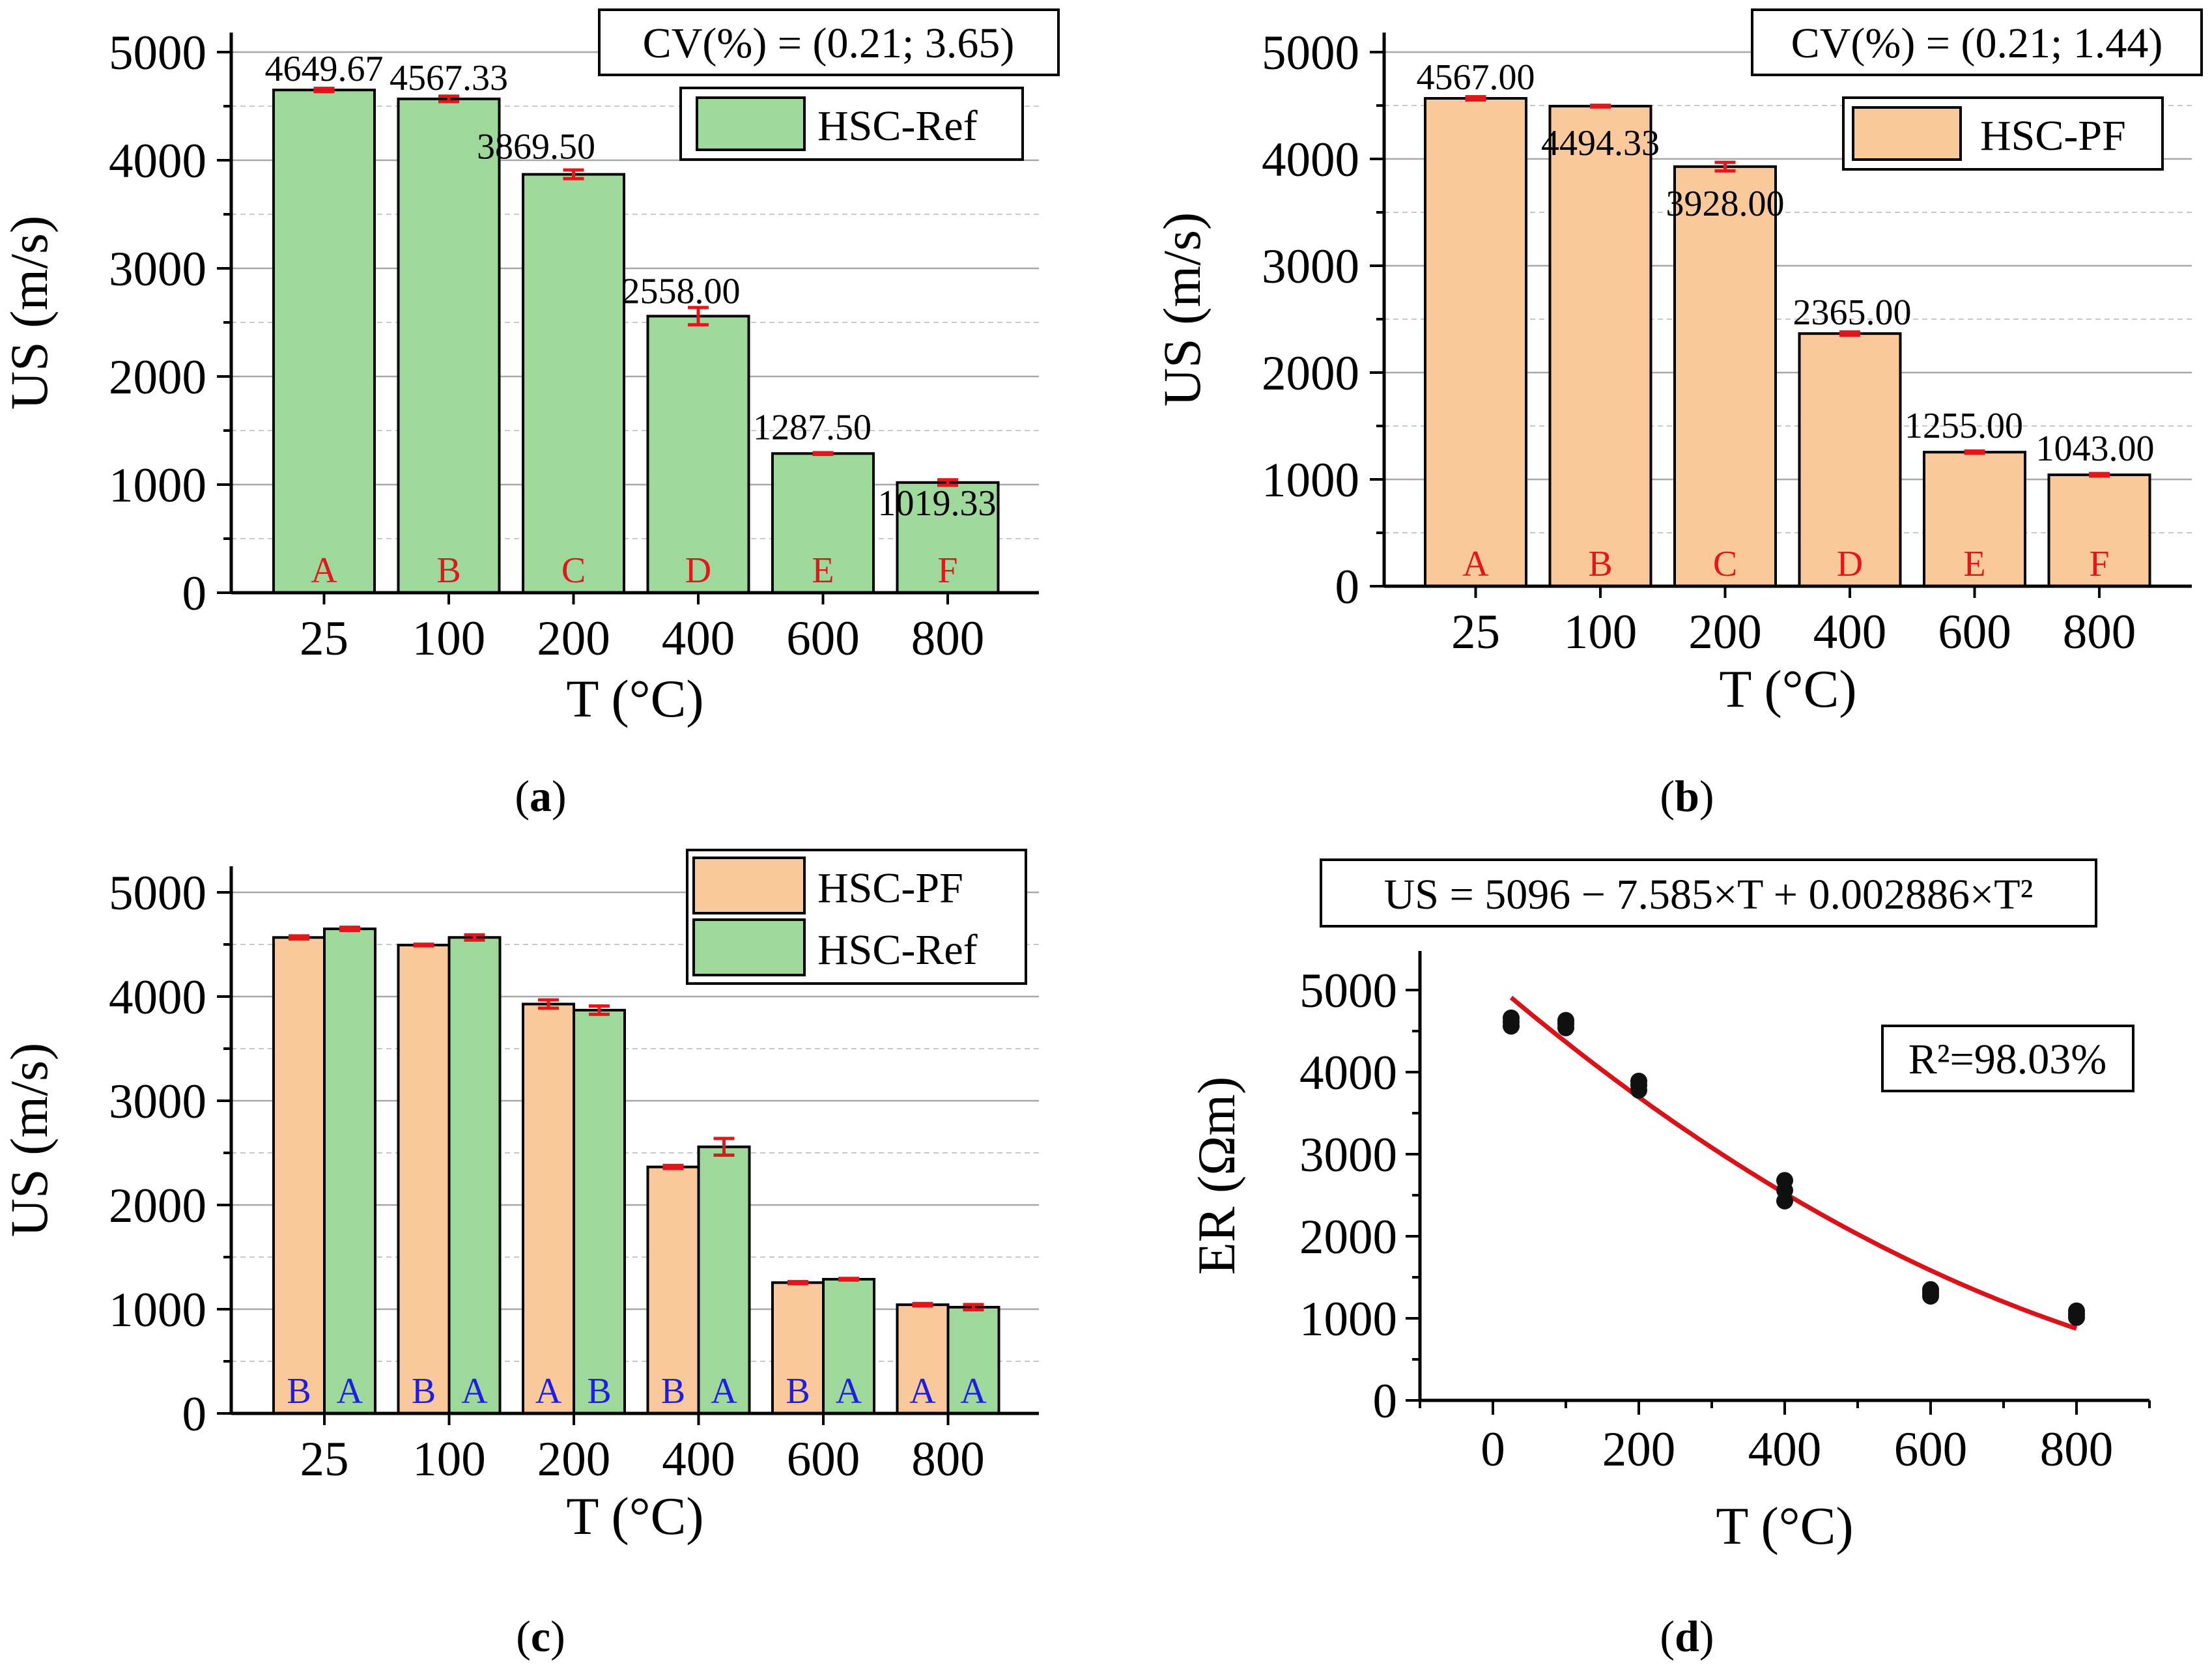  What do you see at coordinates (948, 639) in the screenshot?
I see `a-x-tick-label: 800` at bounding box center [948, 639].